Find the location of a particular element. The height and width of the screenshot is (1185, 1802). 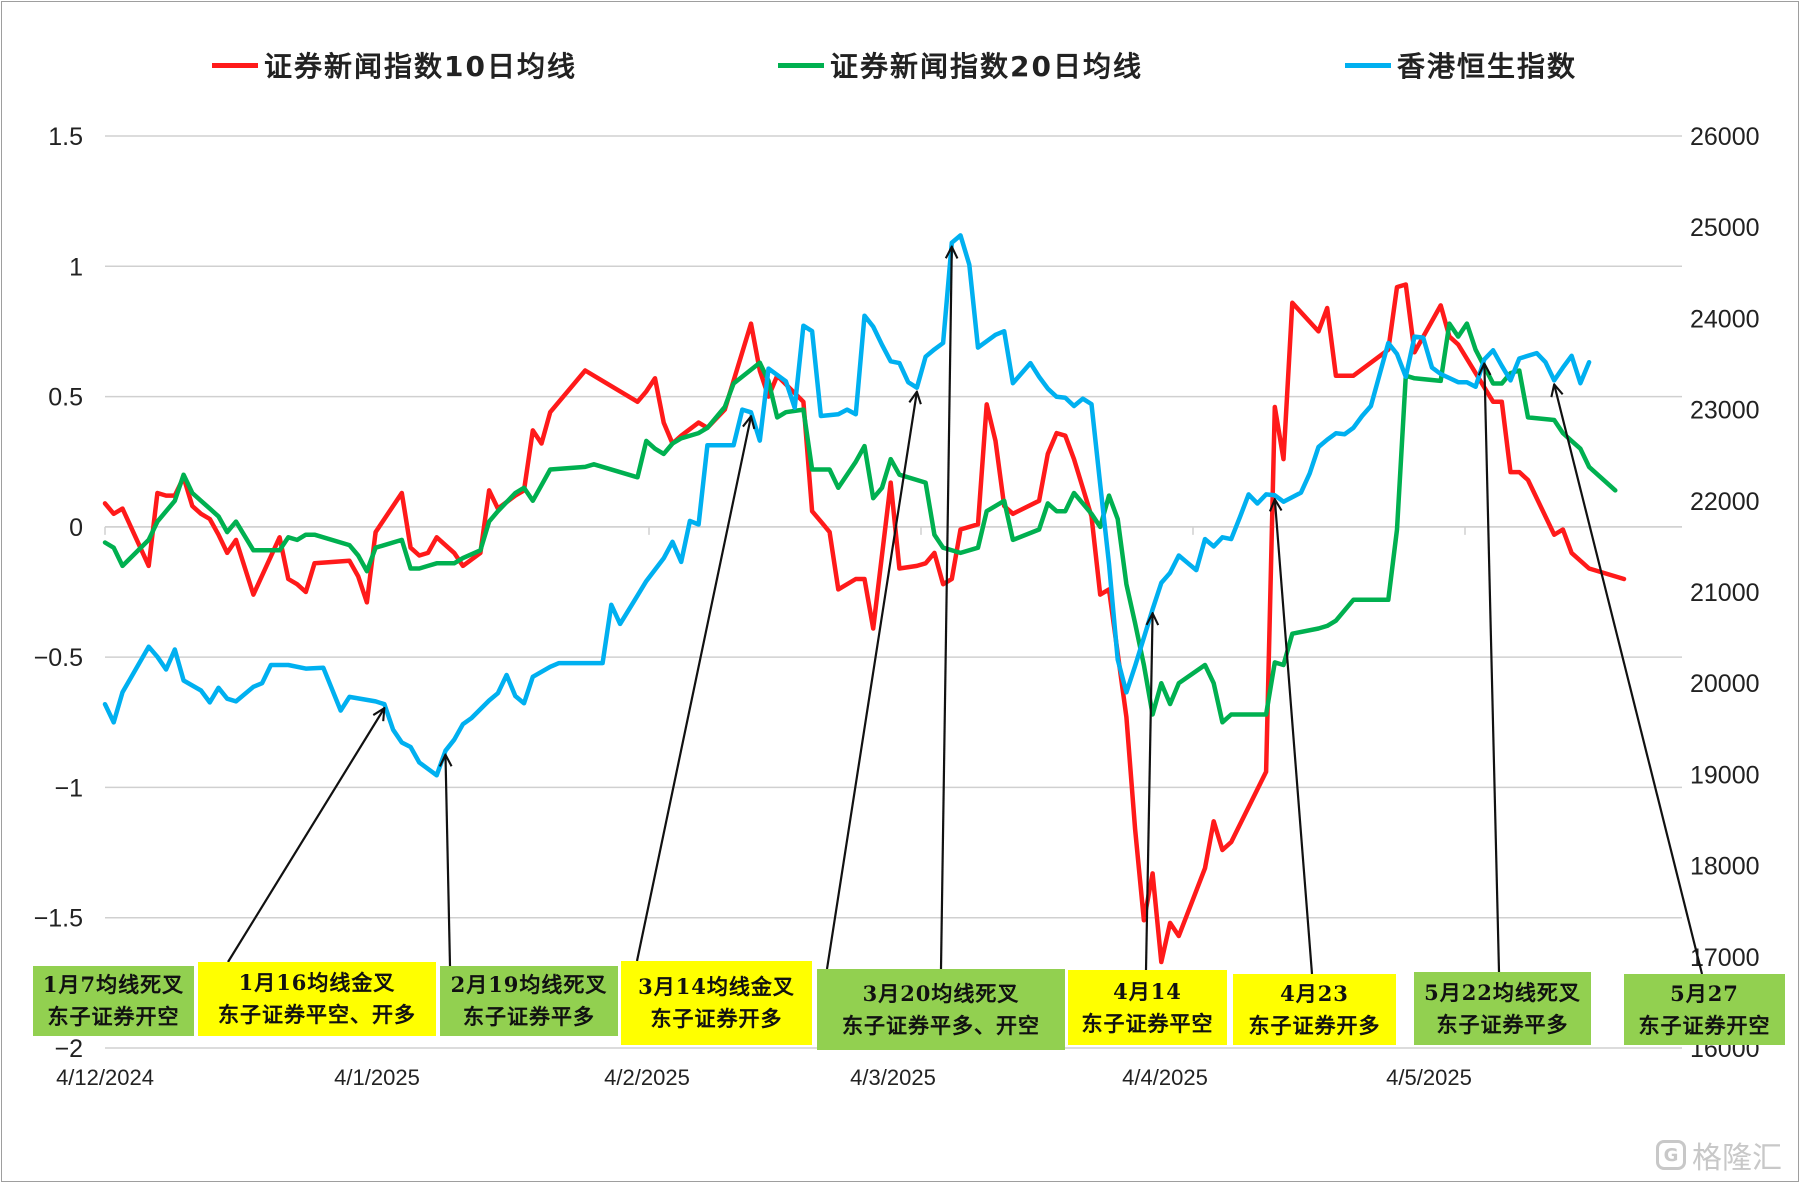

annotation-5-line1: 3月20均线死叉 is located at coordinates (941, 993).